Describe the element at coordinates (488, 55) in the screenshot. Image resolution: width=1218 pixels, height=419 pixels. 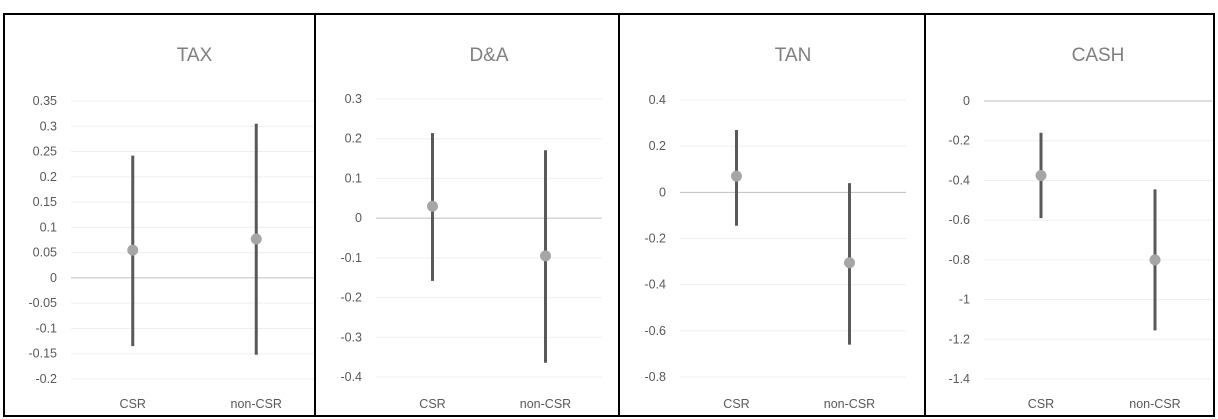
I see `chart-title: D&A` at that location.